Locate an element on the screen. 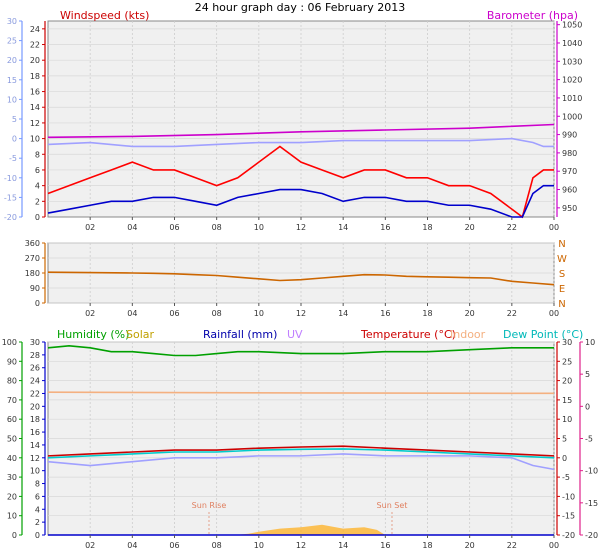 The width and height of the screenshot is (600, 555). humidity-axis-tick-label: 90 is located at coordinates (12, 361).